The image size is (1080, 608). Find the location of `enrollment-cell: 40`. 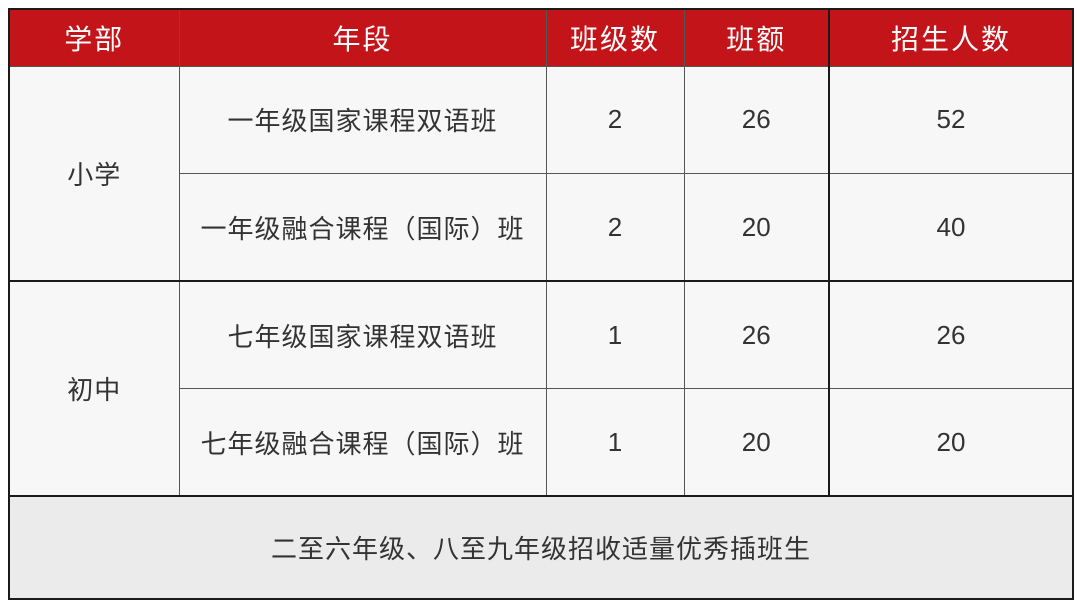

enrollment-cell: 40 is located at coordinates (951, 227).